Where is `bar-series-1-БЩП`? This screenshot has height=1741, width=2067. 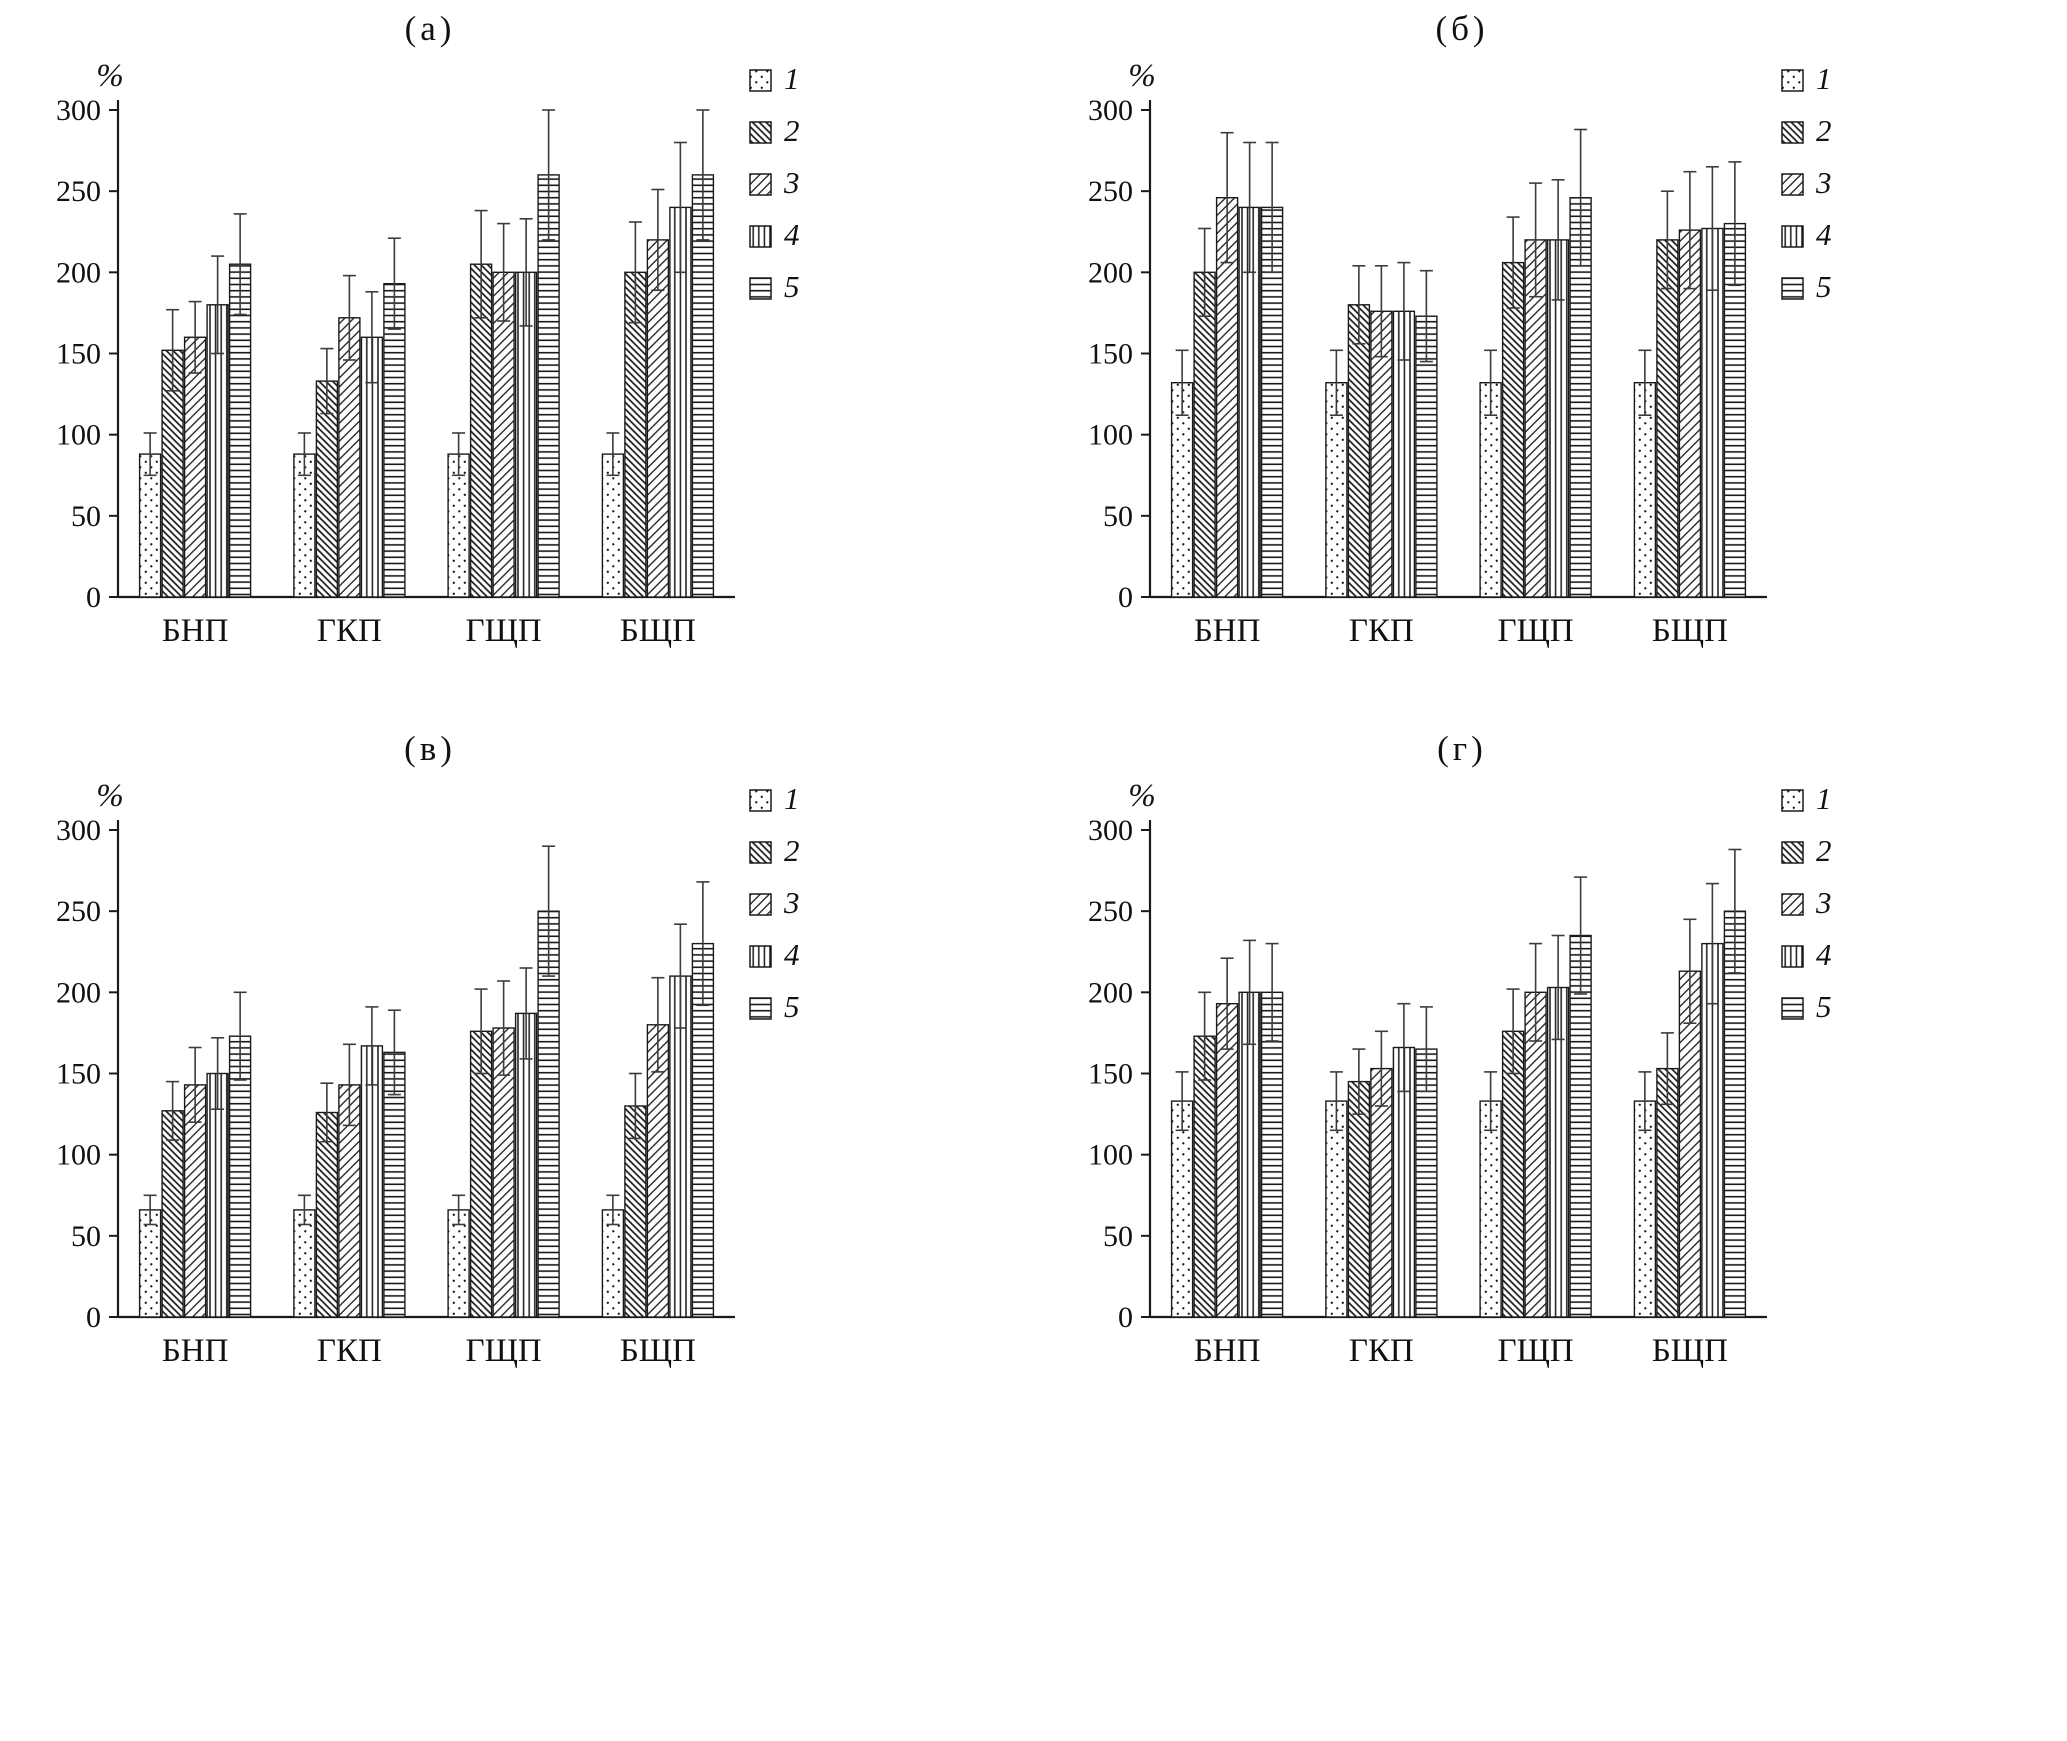 bar-series-1-БЩП is located at coordinates (1645, 1209).